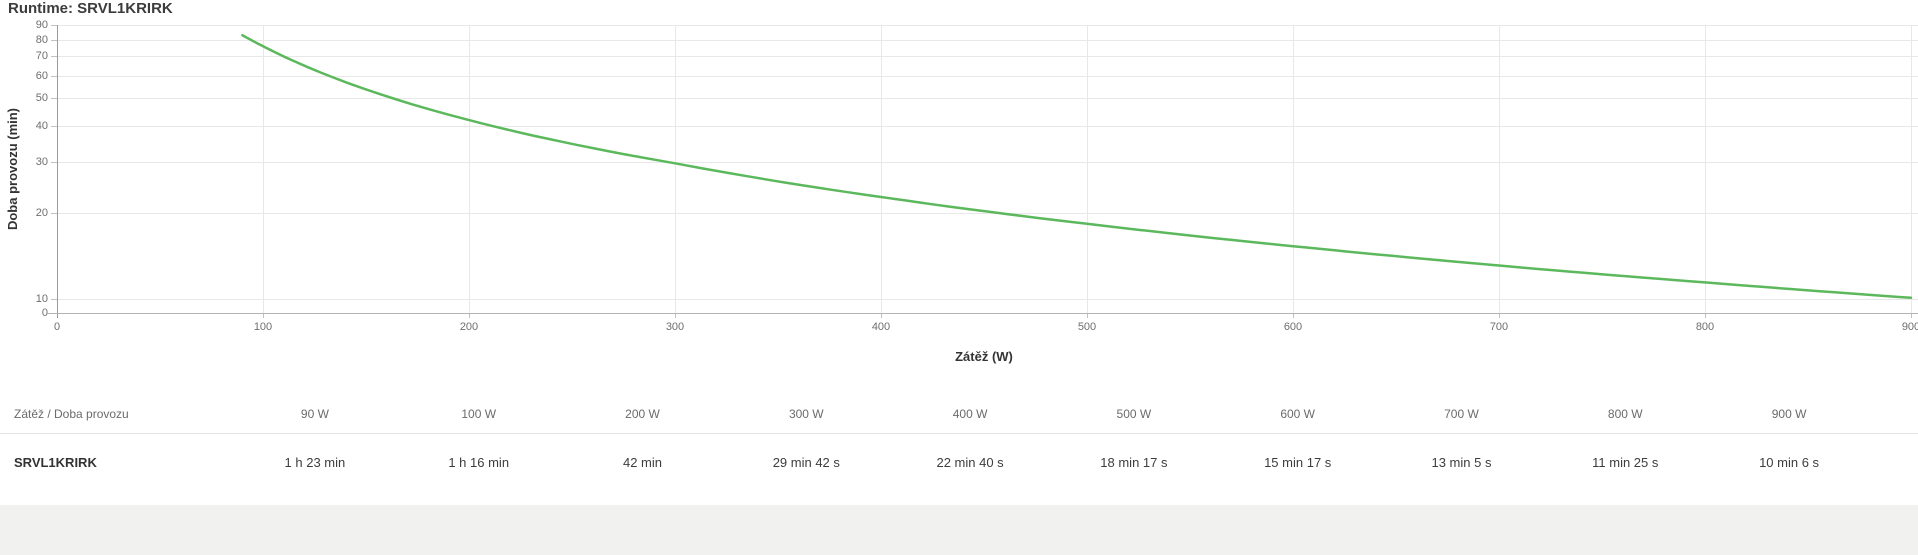 The height and width of the screenshot is (555, 1918). Describe the element at coordinates (90, 8) in the screenshot. I see `page-title: Runtime: SRVL1KRIRK` at that location.